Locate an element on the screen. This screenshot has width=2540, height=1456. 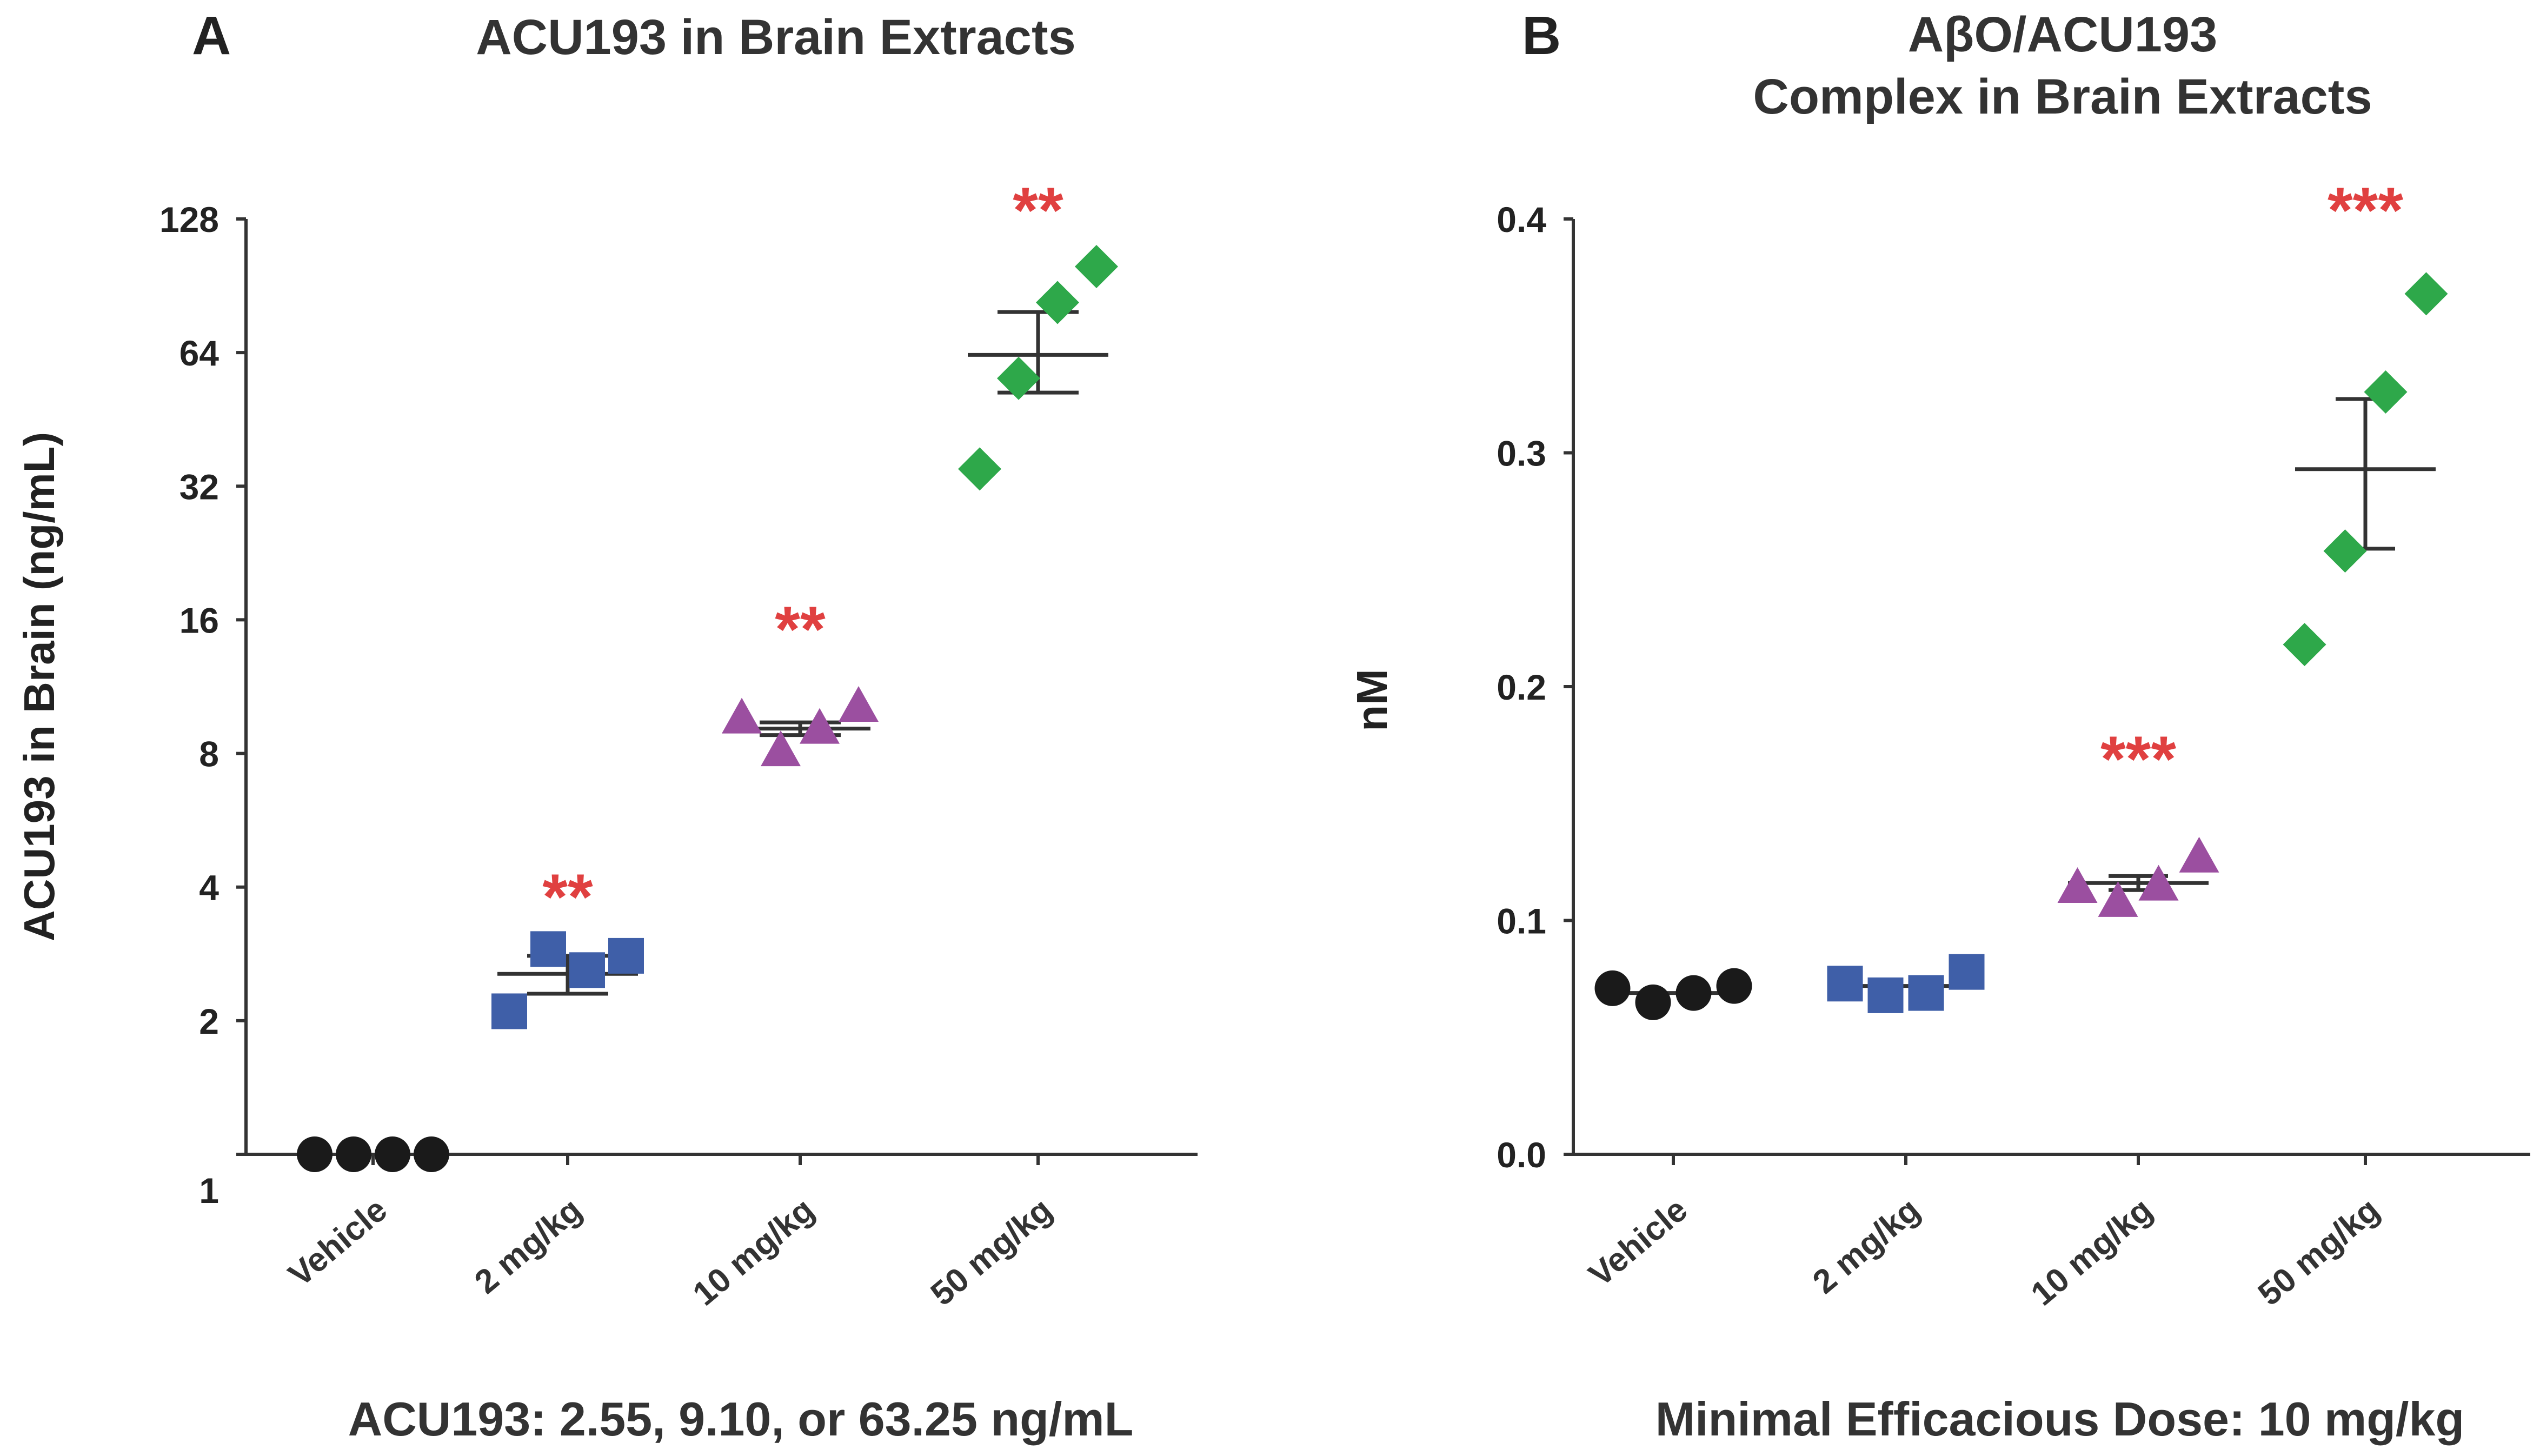
panel-a-letter: A is located at coordinates (211, 35).